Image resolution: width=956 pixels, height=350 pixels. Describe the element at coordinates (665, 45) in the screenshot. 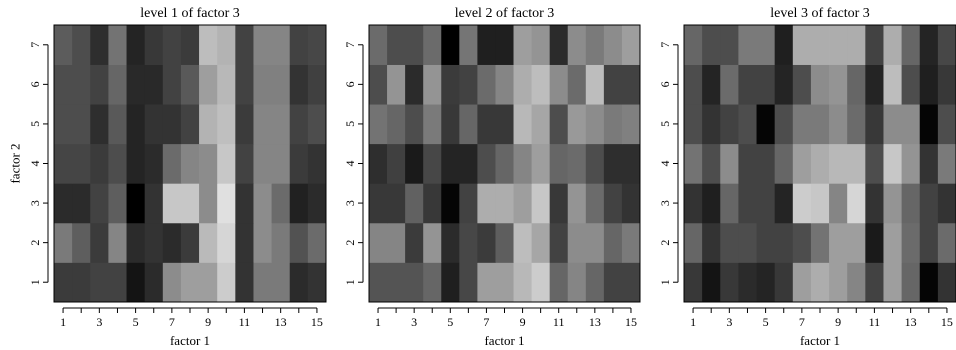

I see `y-tick-label: 7` at that location.